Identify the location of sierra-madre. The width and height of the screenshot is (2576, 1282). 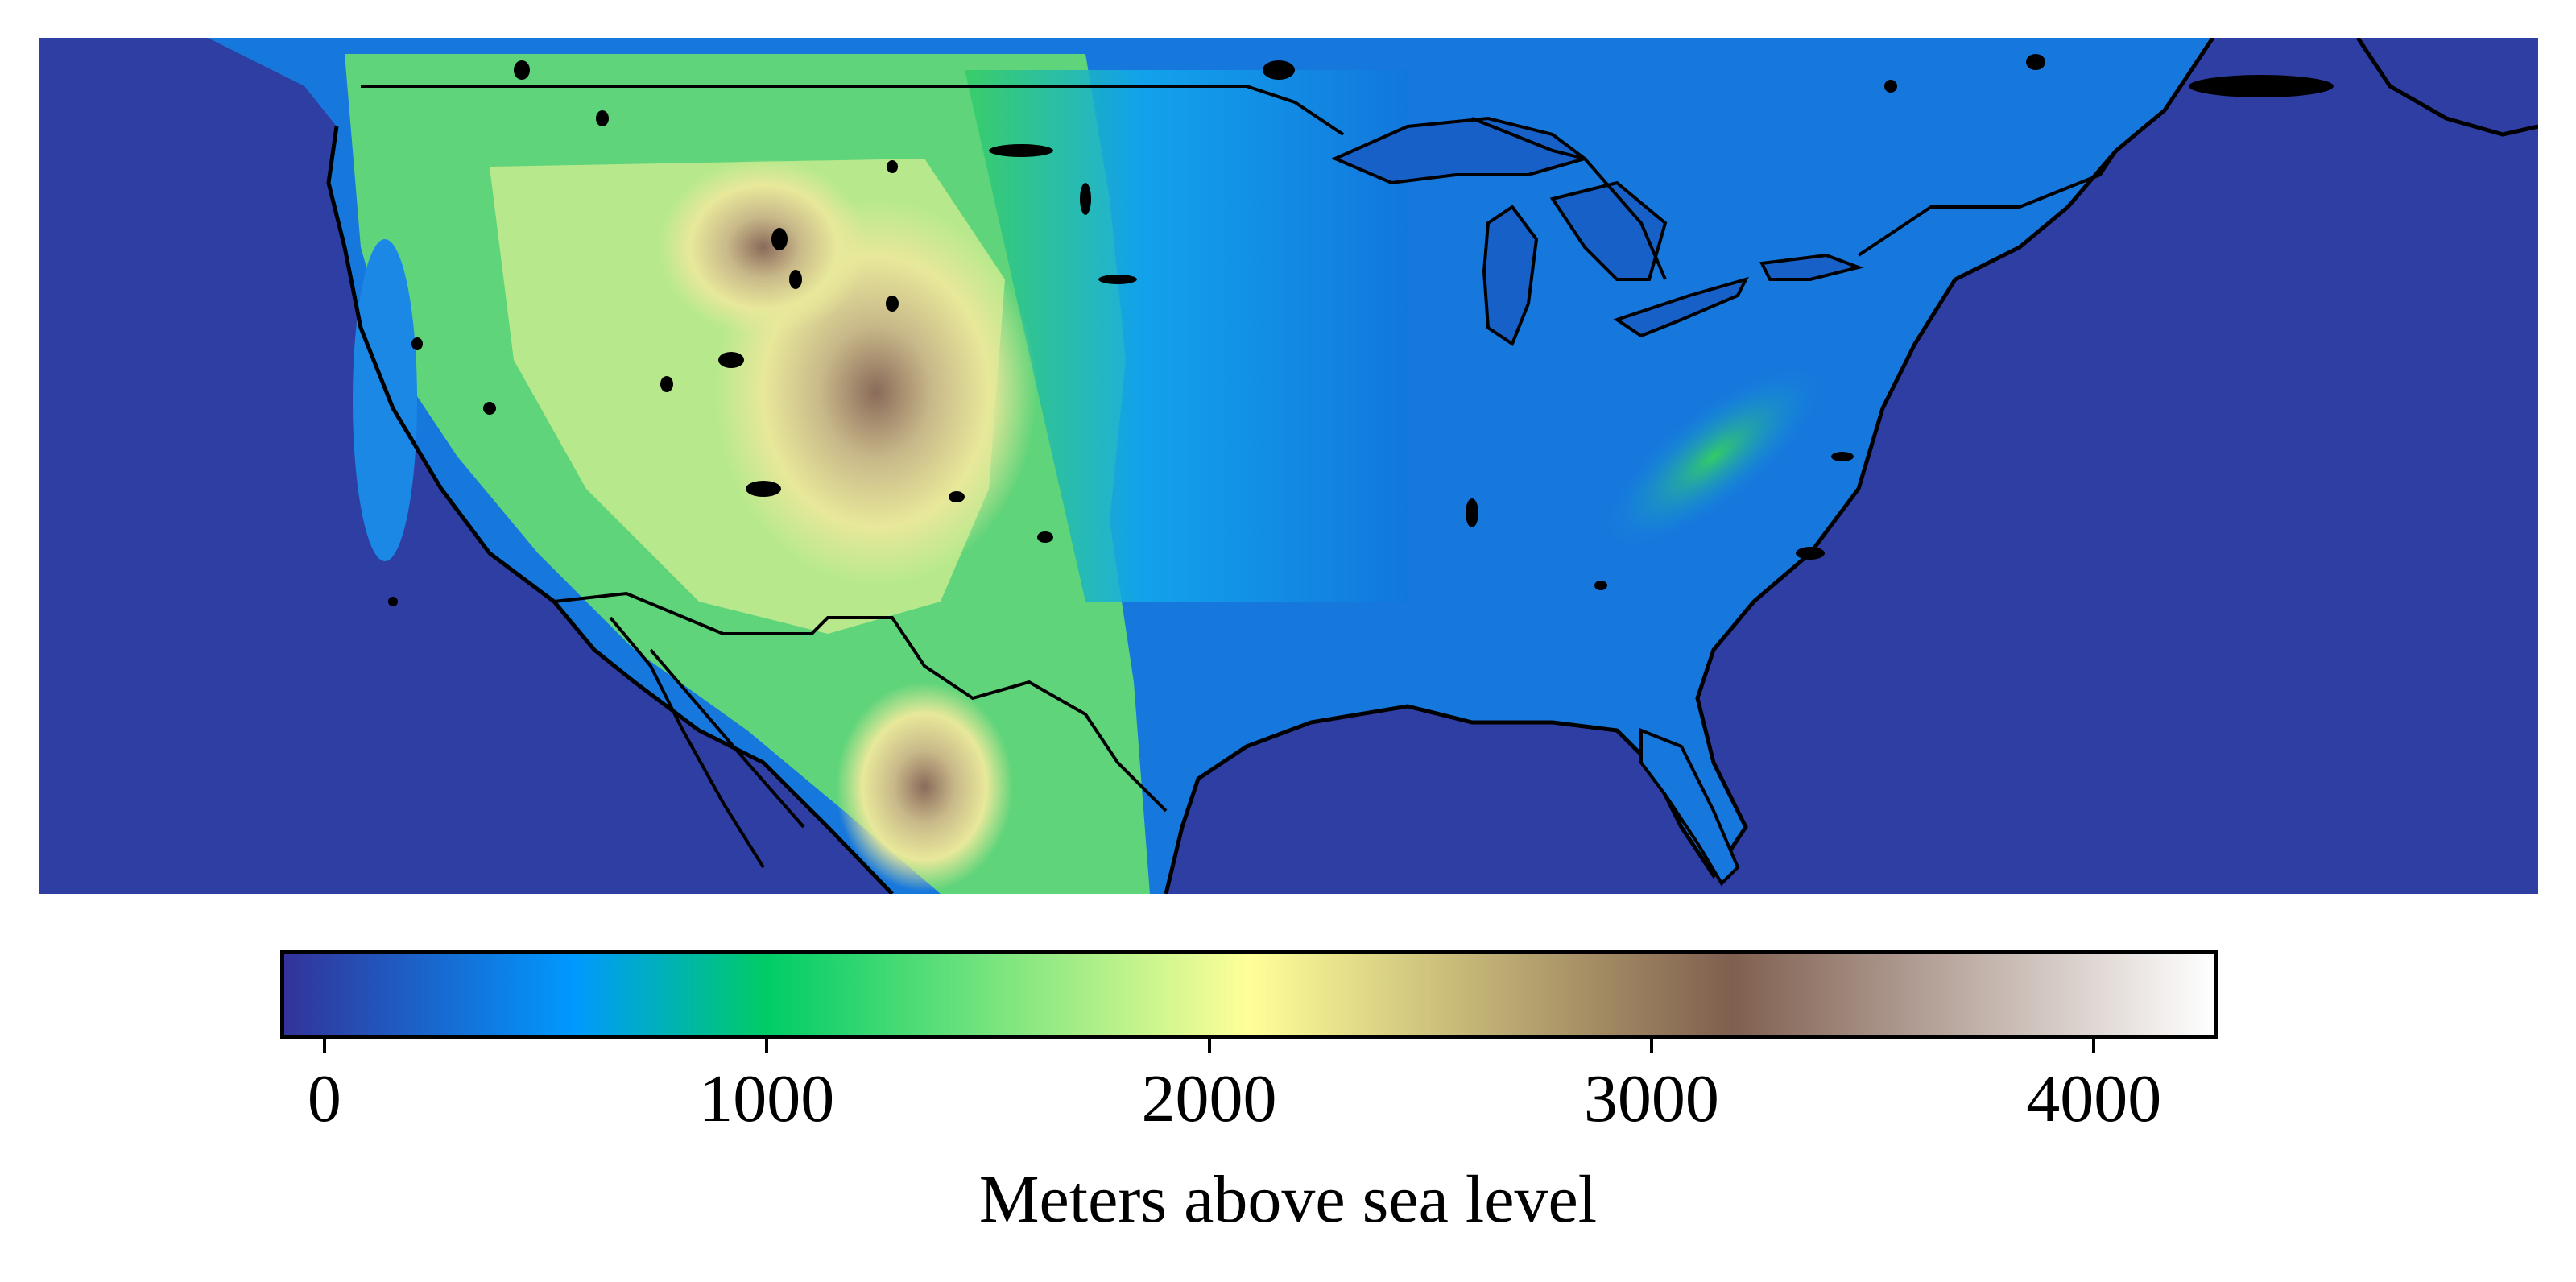
(924, 786).